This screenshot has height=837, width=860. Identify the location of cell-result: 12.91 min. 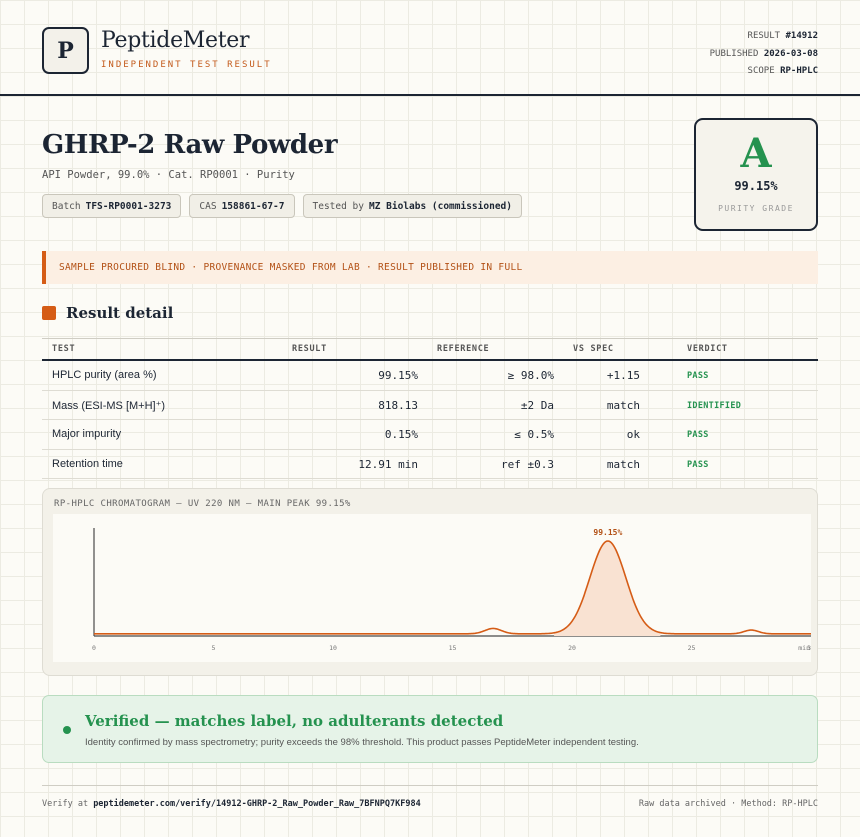
(388, 464).